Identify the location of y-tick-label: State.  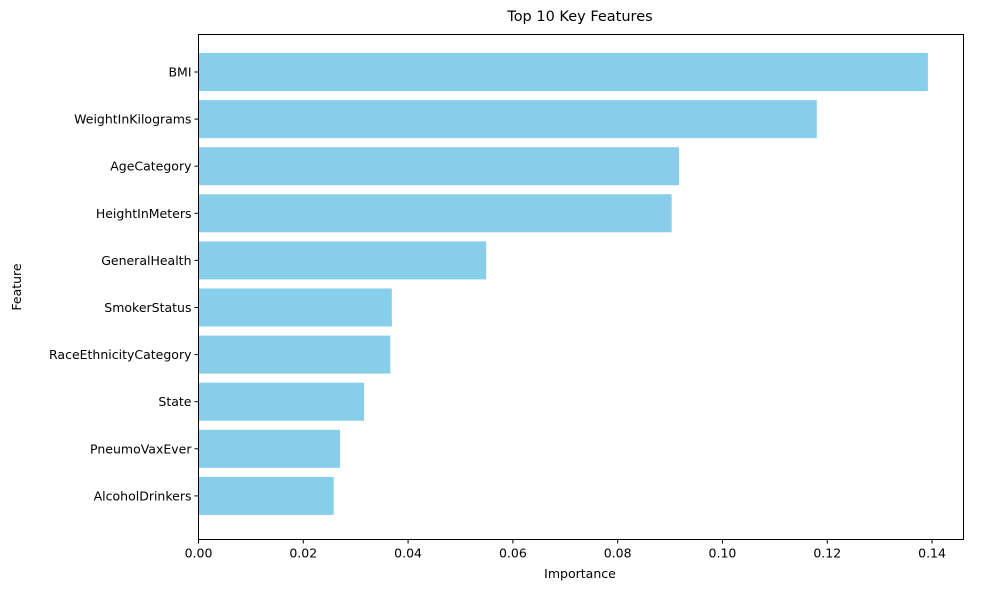
(174, 401).